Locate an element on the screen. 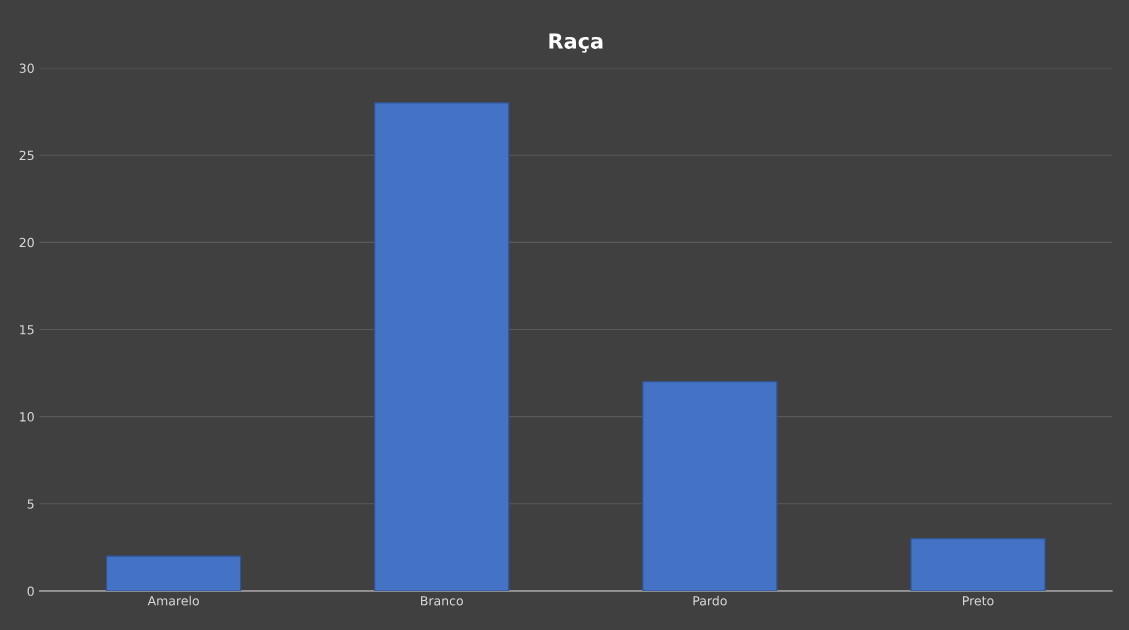  chart-title: Raça is located at coordinates (576, 43).